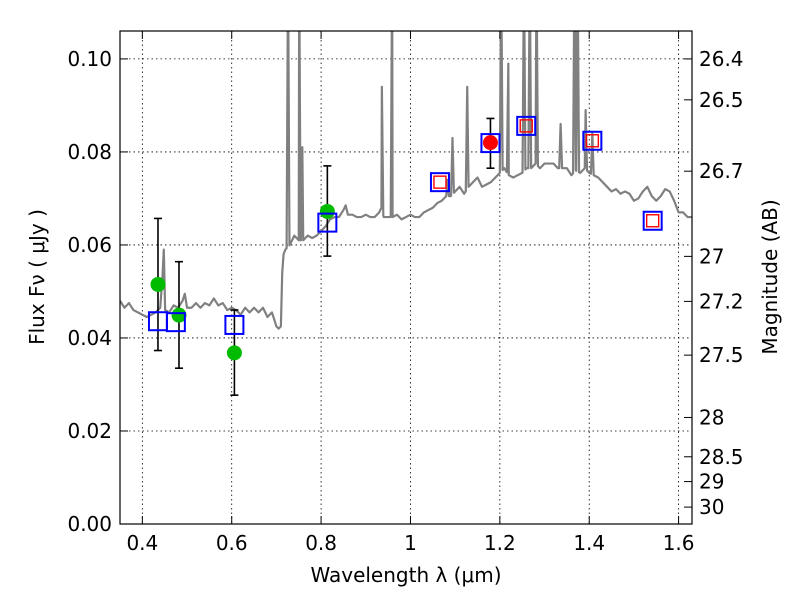 This screenshot has height=600, width=800. What do you see at coordinates (37, 277) in the screenshot?
I see `y-axis-title: Flux Fν ( μJy )` at bounding box center [37, 277].